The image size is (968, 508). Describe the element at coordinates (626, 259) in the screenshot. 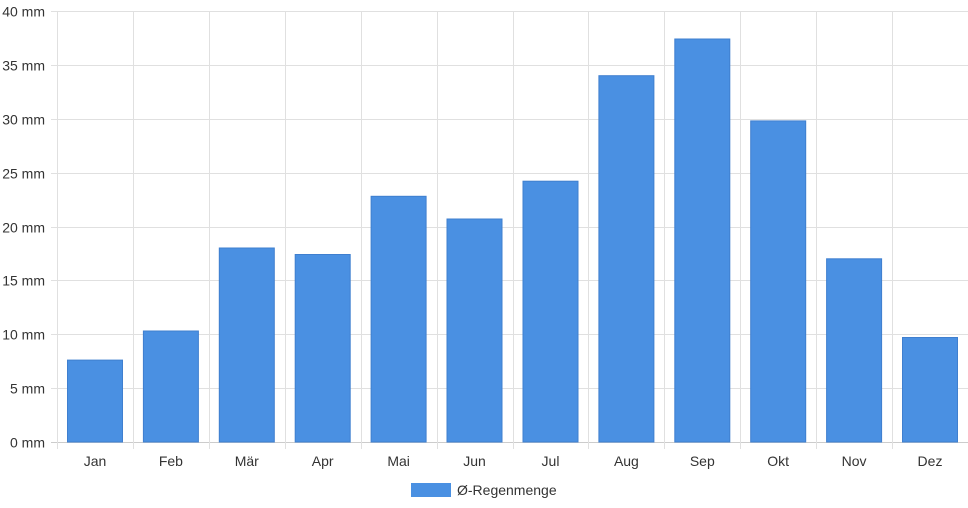

I see `bar-Aug` at that location.